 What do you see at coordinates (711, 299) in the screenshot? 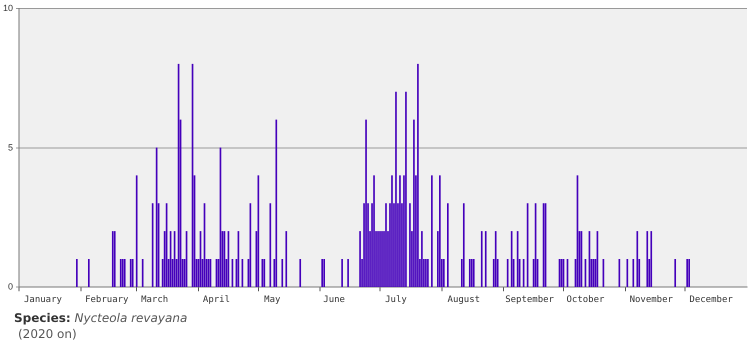
I see `x-tick-label: December` at bounding box center [711, 299].